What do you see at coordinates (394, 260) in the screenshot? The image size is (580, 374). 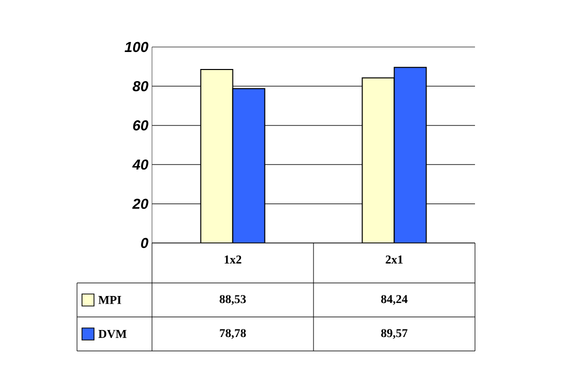 I see `x-tick-label: 2x1` at bounding box center [394, 260].